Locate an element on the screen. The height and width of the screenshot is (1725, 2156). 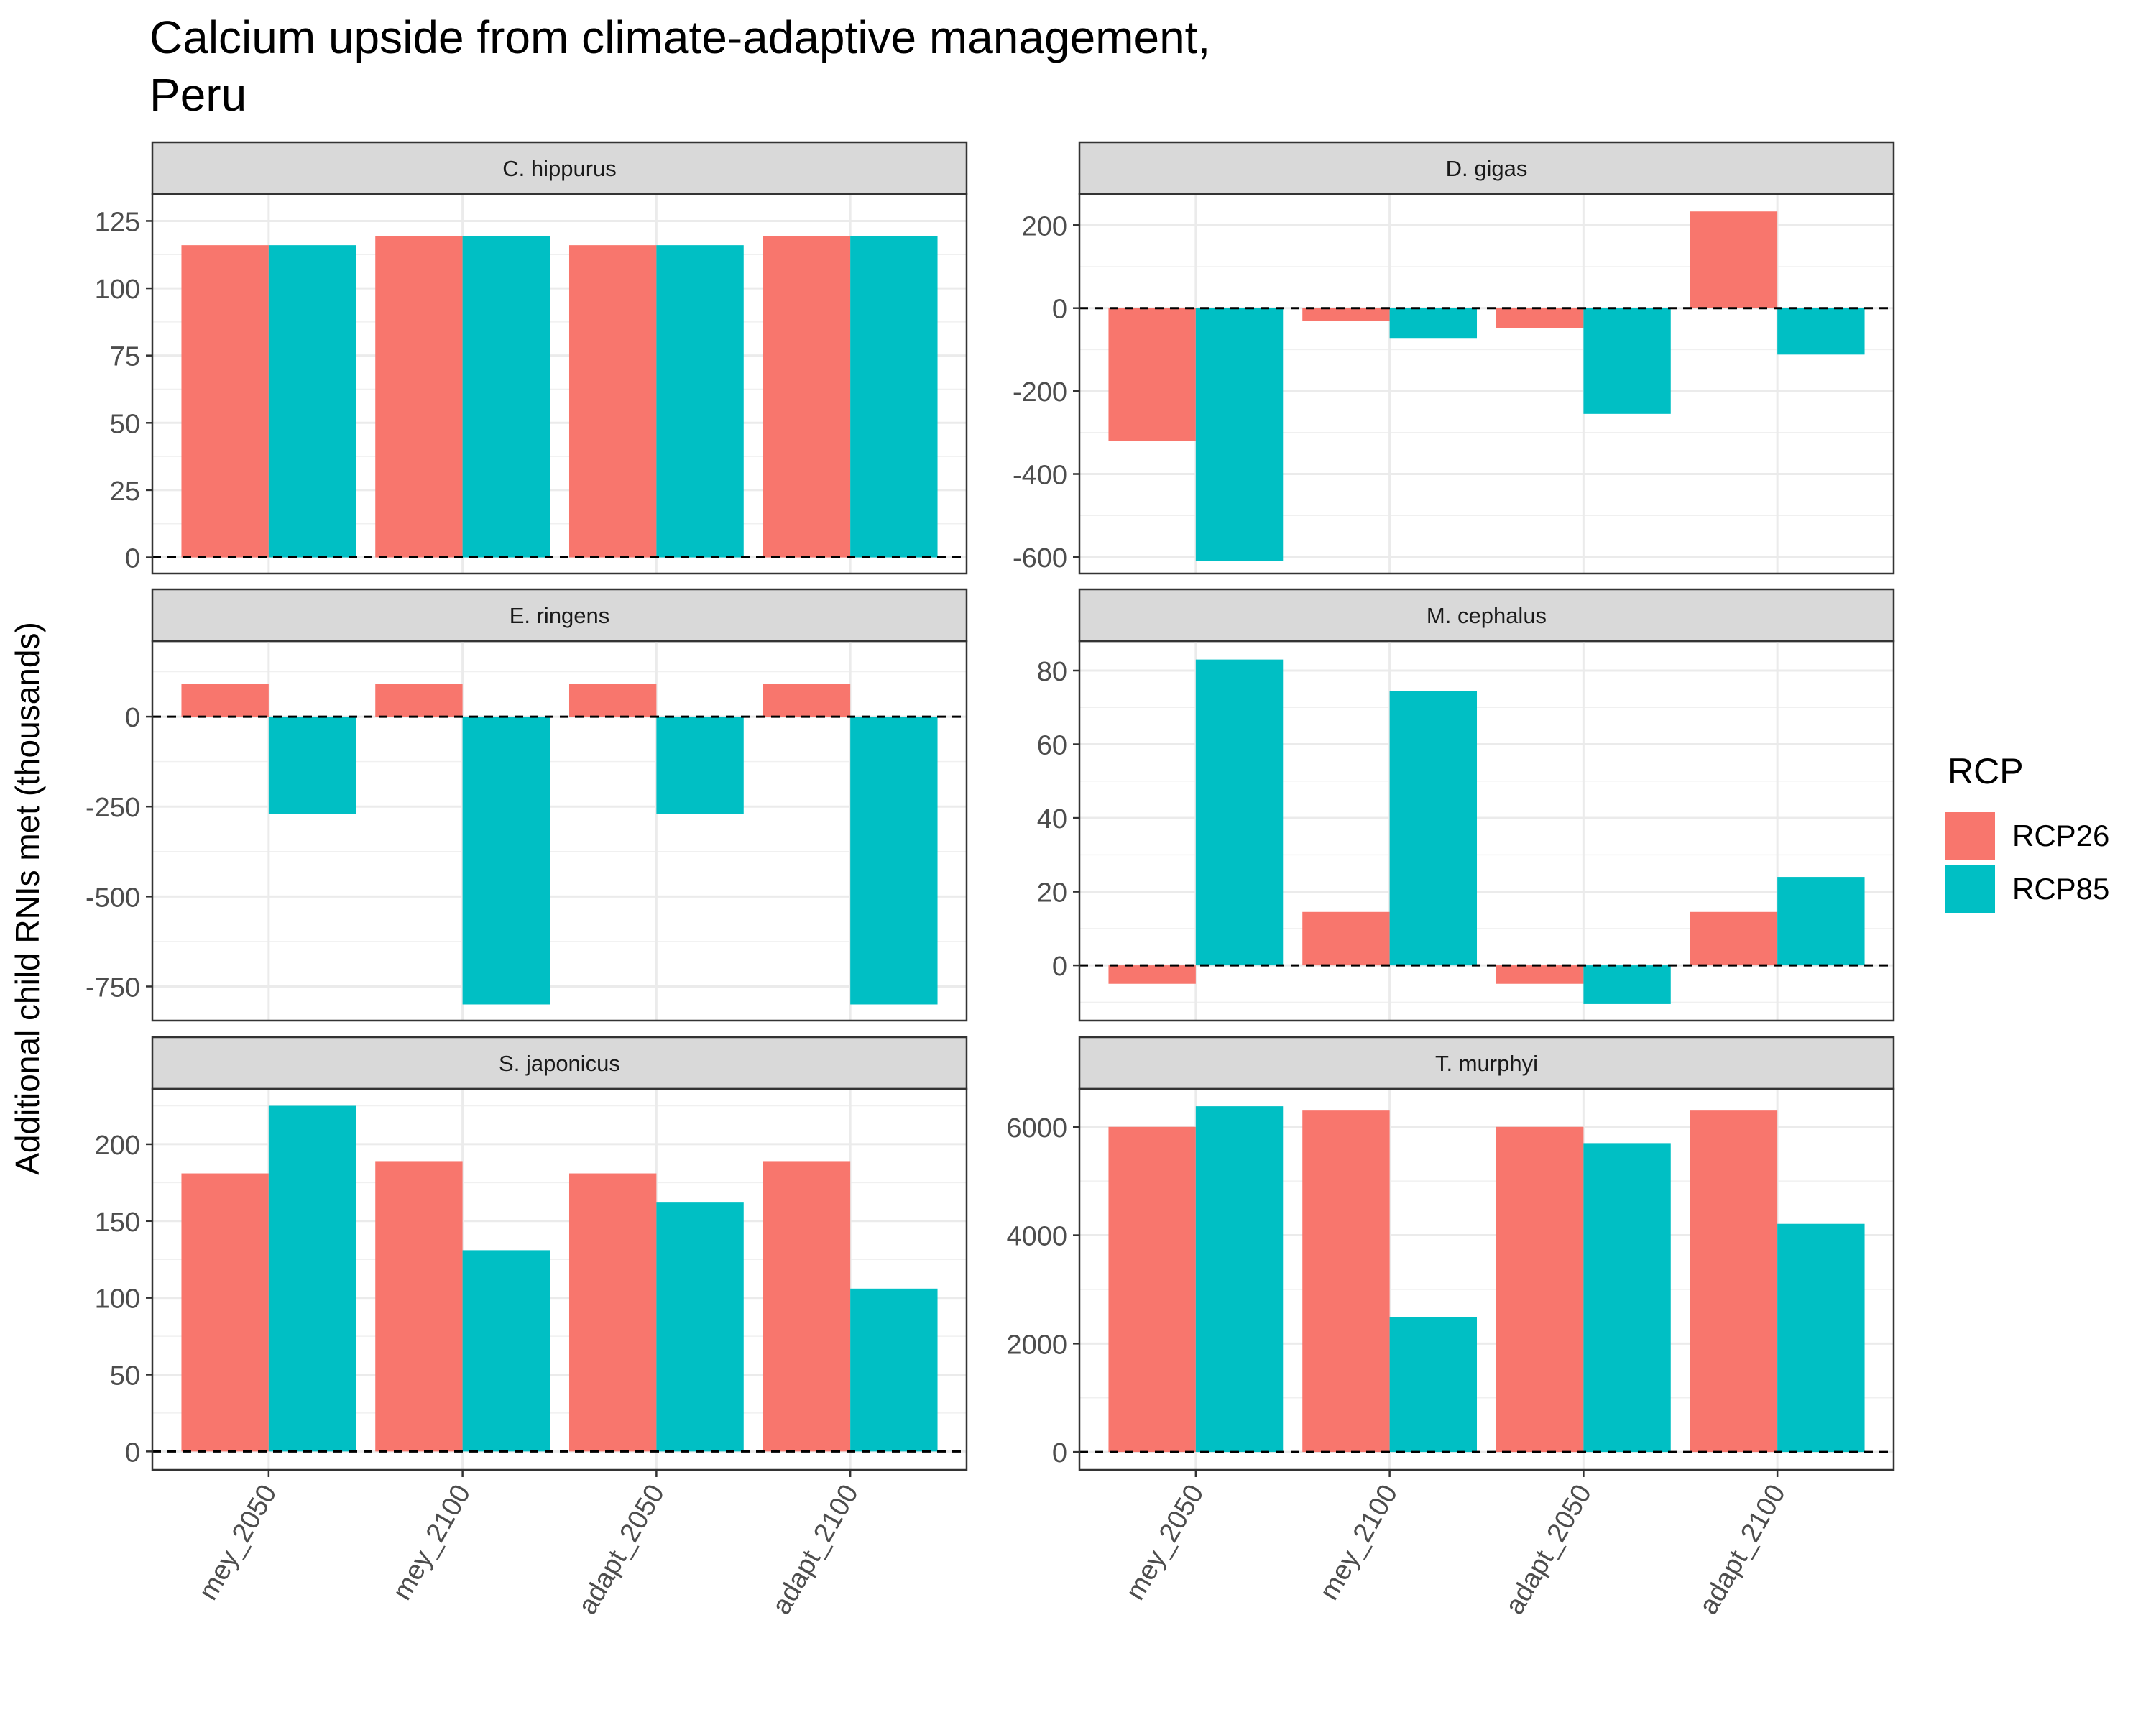
facet-label: D. gigas is located at coordinates (1487, 168).